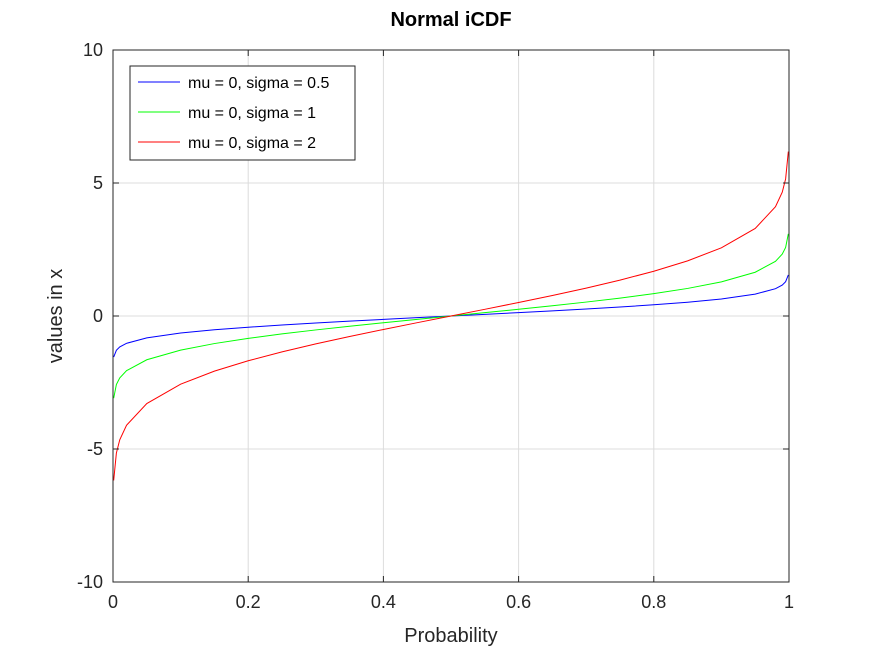  Describe the element at coordinates (653, 602) in the screenshot. I see `x-tick-label: 0.8` at that location.